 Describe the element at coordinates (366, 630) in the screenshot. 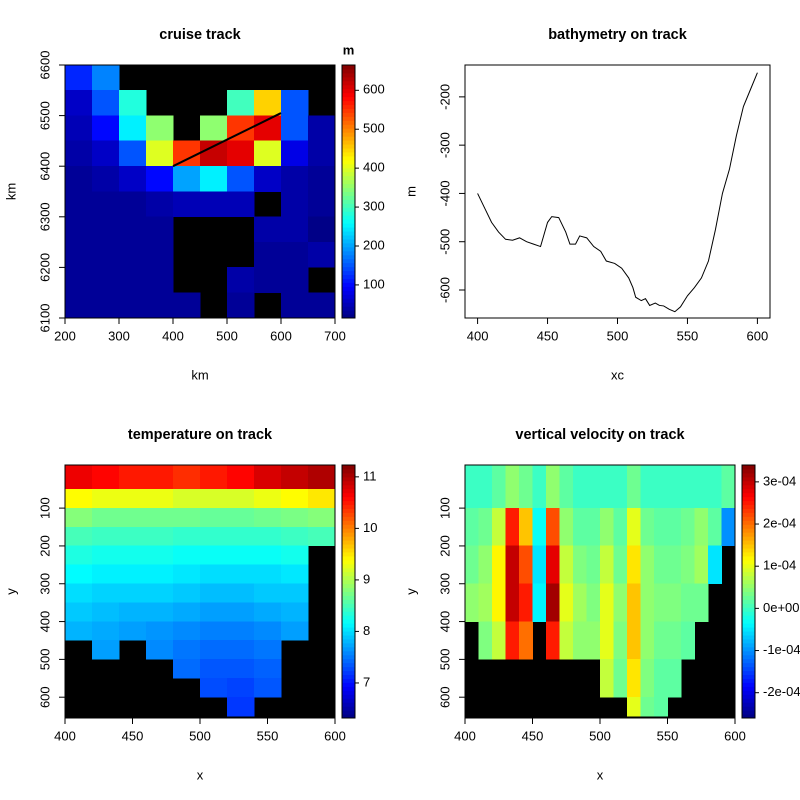

I see `colorbar-tick-label: 8` at that location.